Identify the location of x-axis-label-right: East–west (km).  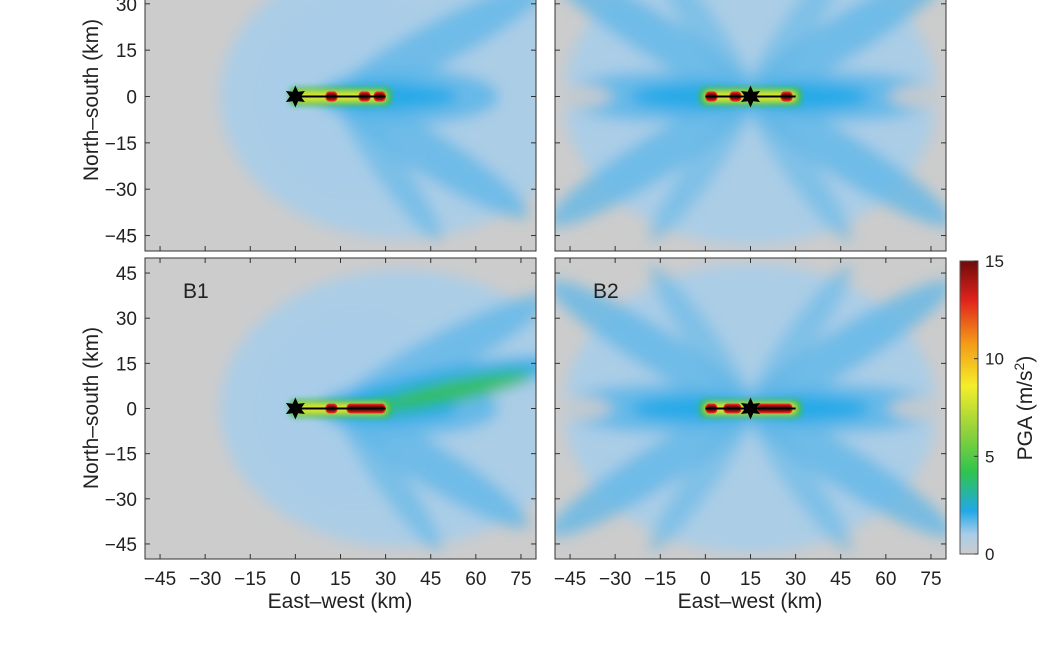
(750, 601).